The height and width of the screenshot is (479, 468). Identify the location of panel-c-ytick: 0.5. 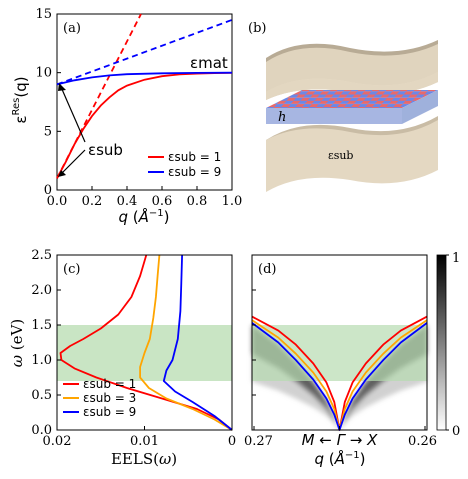
(41, 395).